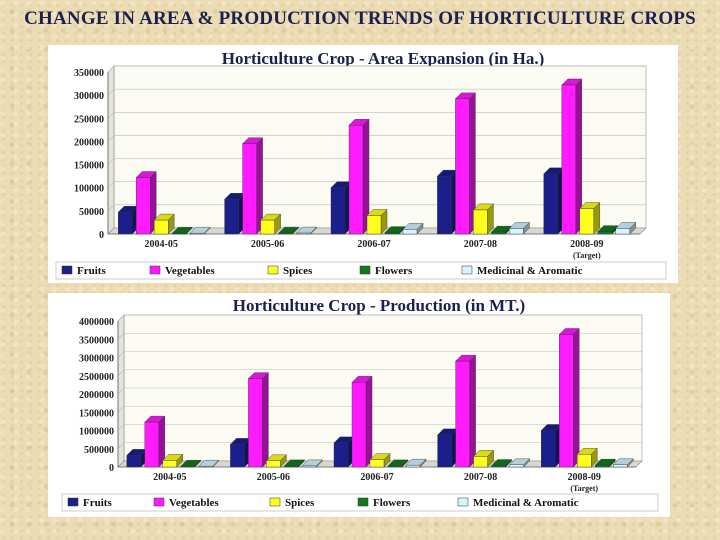  Describe the element at coordinates (96, 359) in the screenshot. I see `y-tick-label: 3000000` at that location.